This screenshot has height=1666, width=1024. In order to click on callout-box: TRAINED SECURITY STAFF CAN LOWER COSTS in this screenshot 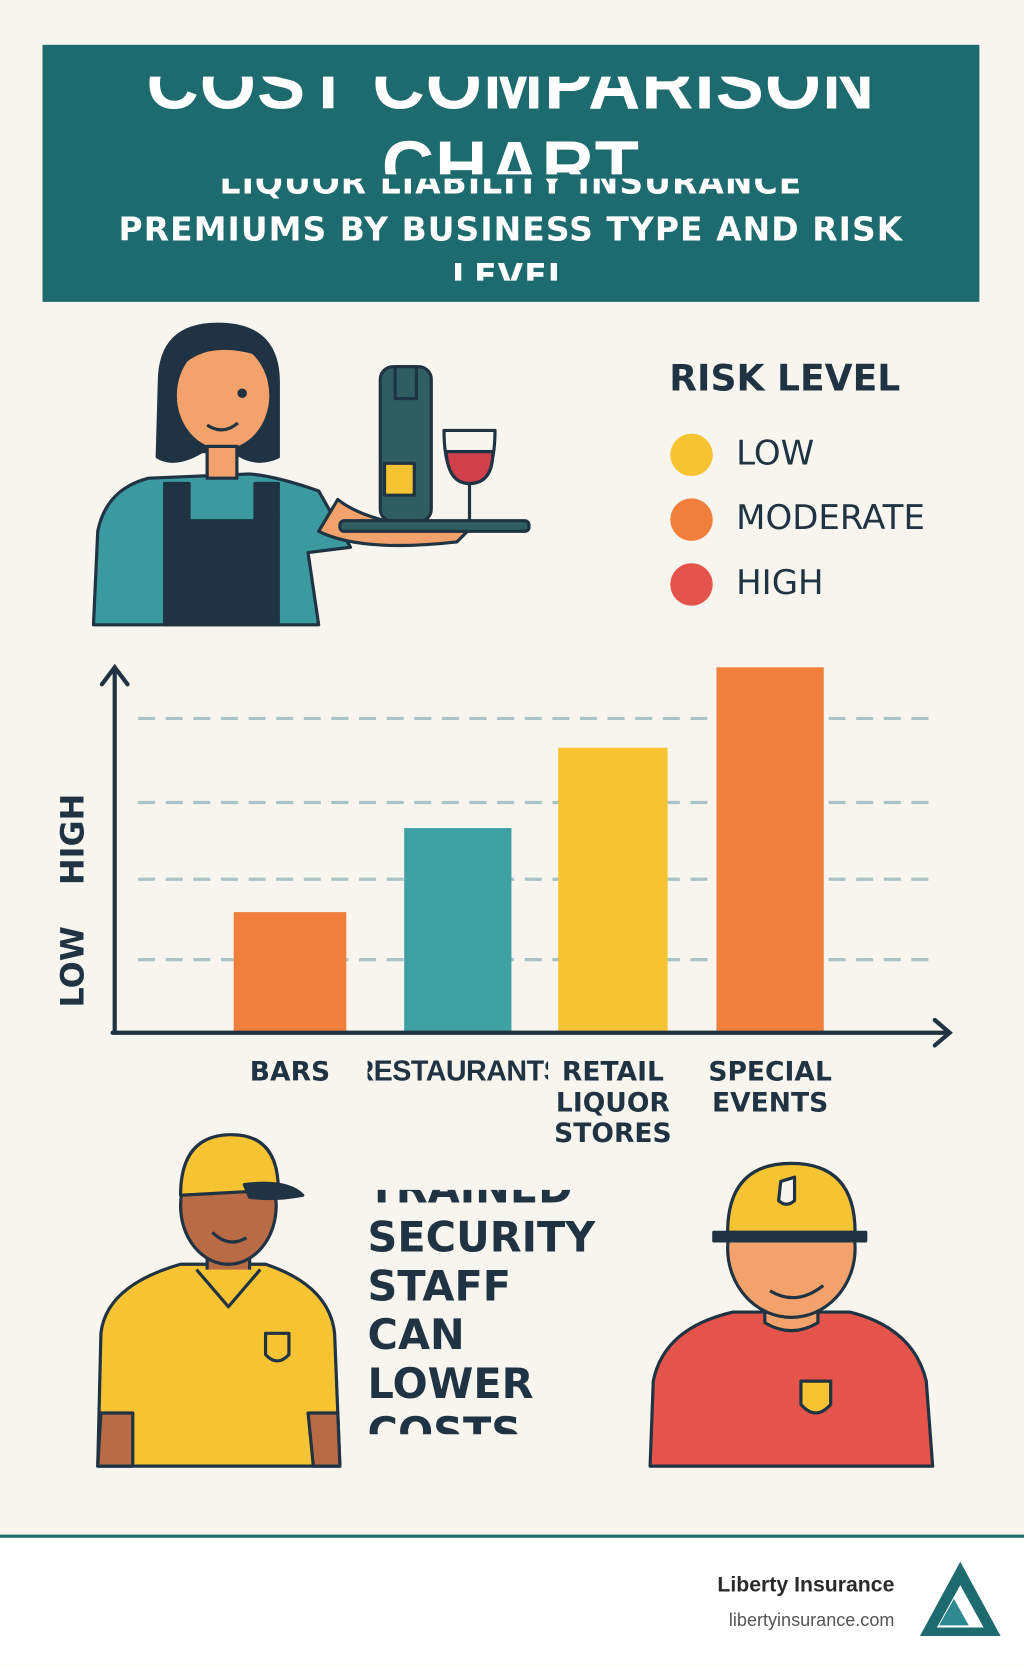, I will do `click(481, 1312)`.